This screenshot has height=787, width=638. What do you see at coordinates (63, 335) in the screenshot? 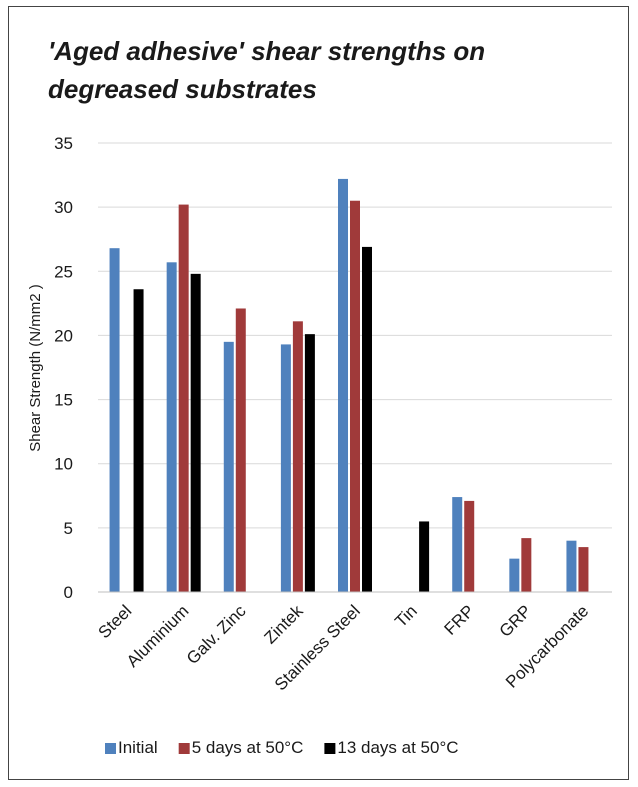
I see `y-tick-label: 20` at bounding box center [63, 335].